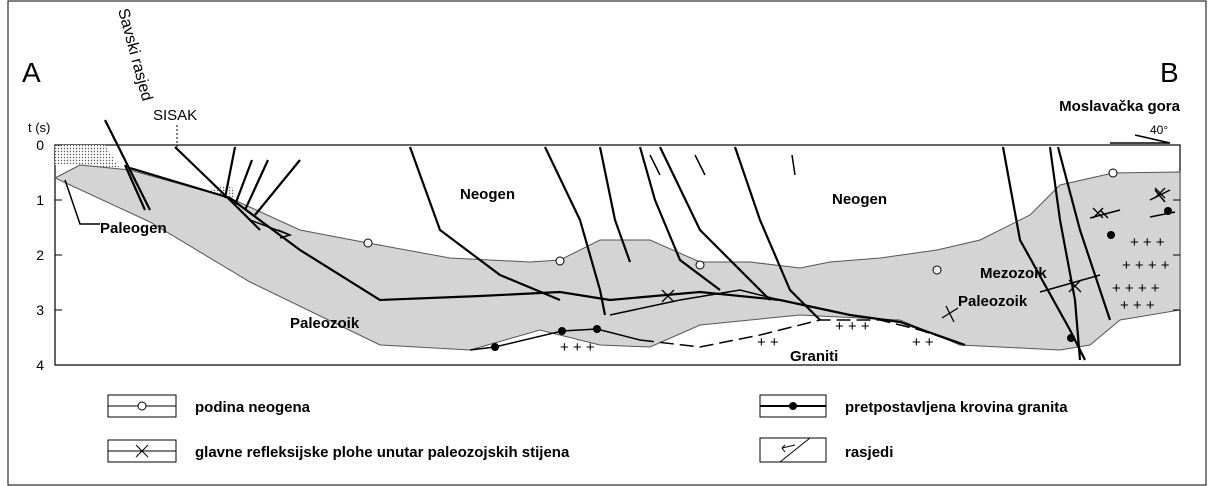  I want to click on fault-arrows, so click(522, 196).